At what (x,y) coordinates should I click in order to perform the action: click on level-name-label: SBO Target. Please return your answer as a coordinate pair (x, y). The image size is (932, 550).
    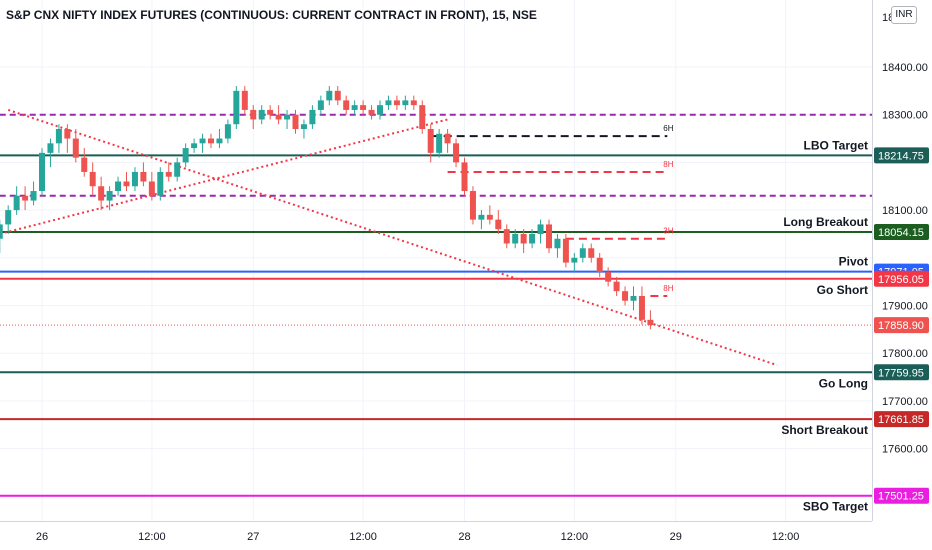
    Looking at the image, I should click on (835, 507).